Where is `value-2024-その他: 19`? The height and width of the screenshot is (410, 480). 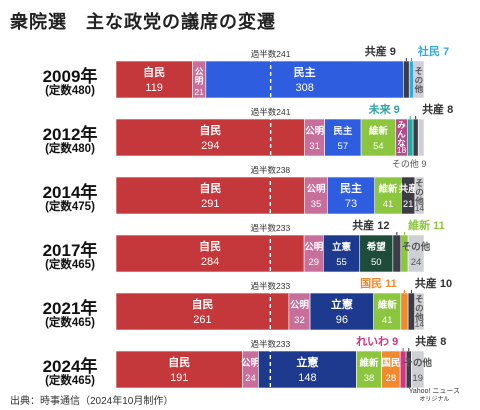 value-2024-その他: 19 is located at coordinates (417, 378).